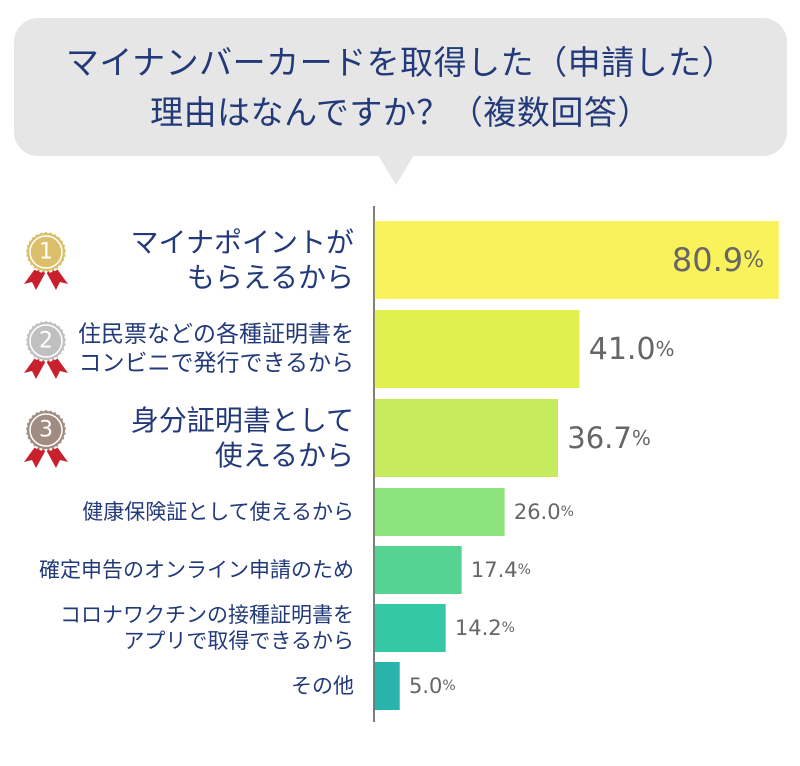  What do you see at coordinates (242, 260) in the screenshot?
I see `category-label-1: マイナポイントがもらえるから` at bounding box center [242, 260].